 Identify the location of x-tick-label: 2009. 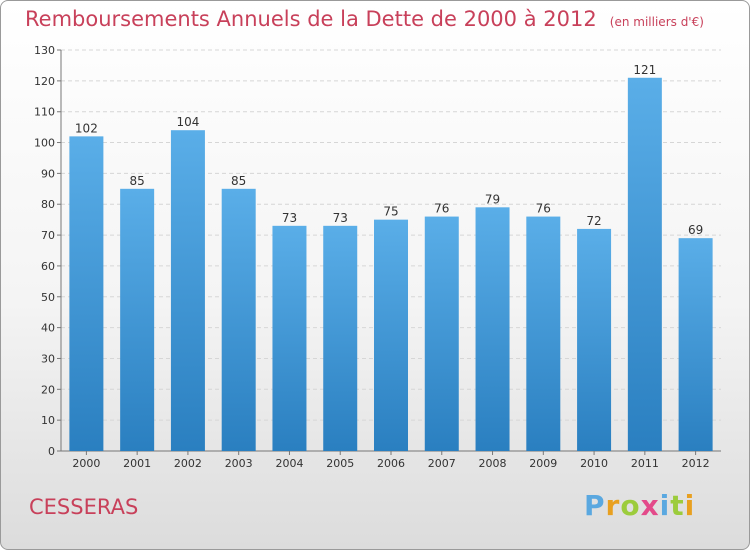
(543, 463).